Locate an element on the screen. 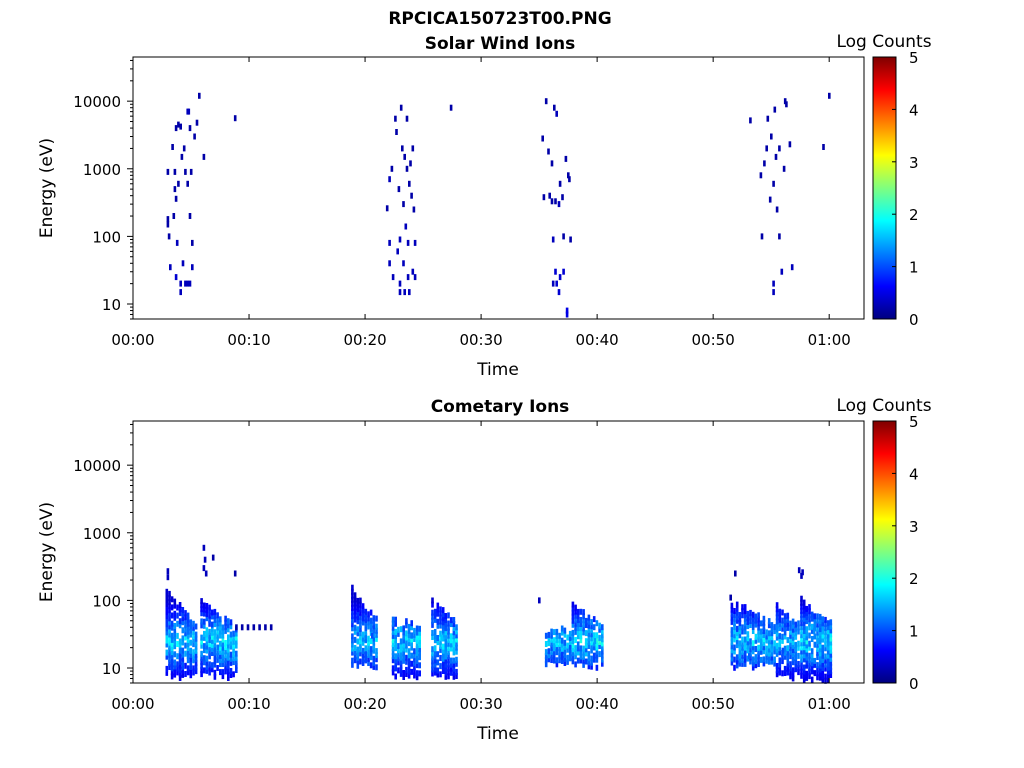  cometary-y-tick-label: 10000 is located at coordinates (97, 466).